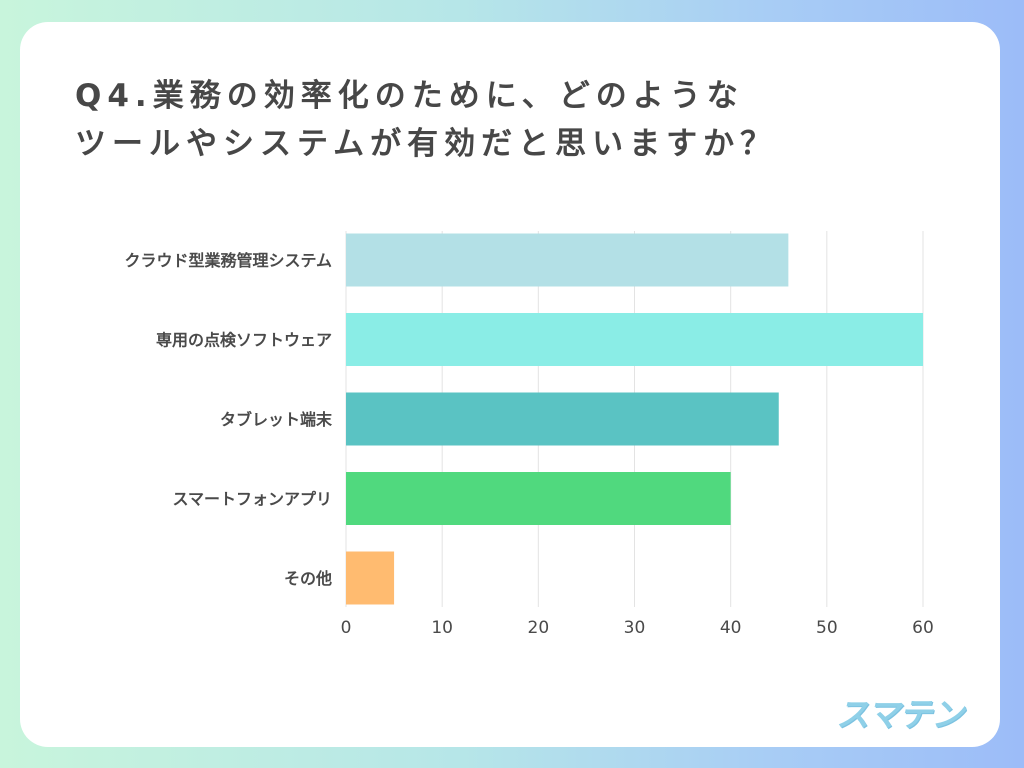  What do you see at coordinates (409, 96) in the screenshot?
I see `title-line-1: Q4.業務の効率化のために、どのような` at bounding box center [409, 96].